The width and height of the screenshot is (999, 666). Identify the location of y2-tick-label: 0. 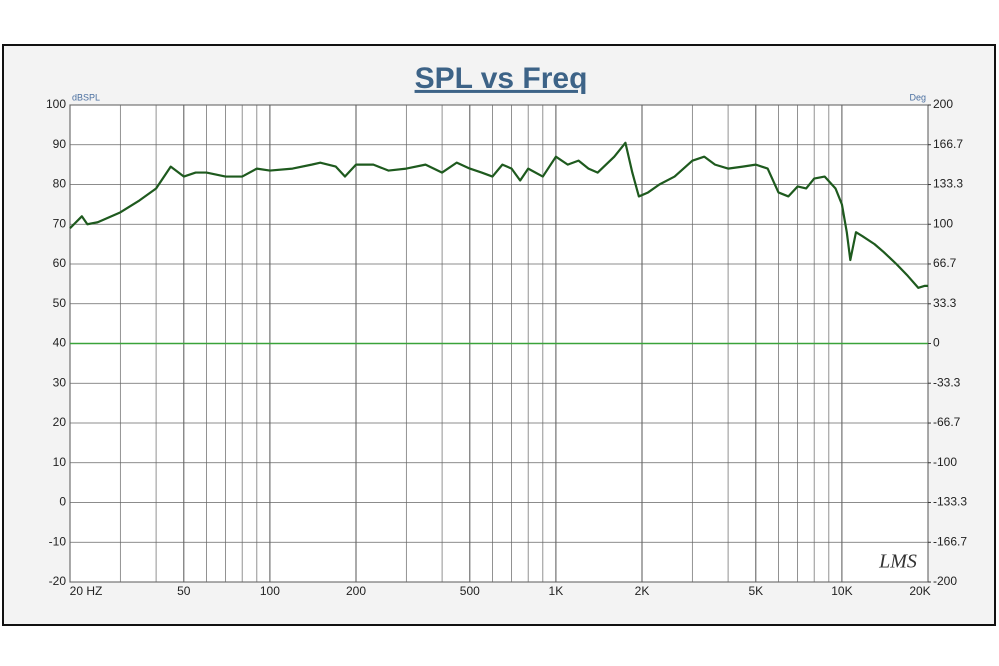
(936, 343).